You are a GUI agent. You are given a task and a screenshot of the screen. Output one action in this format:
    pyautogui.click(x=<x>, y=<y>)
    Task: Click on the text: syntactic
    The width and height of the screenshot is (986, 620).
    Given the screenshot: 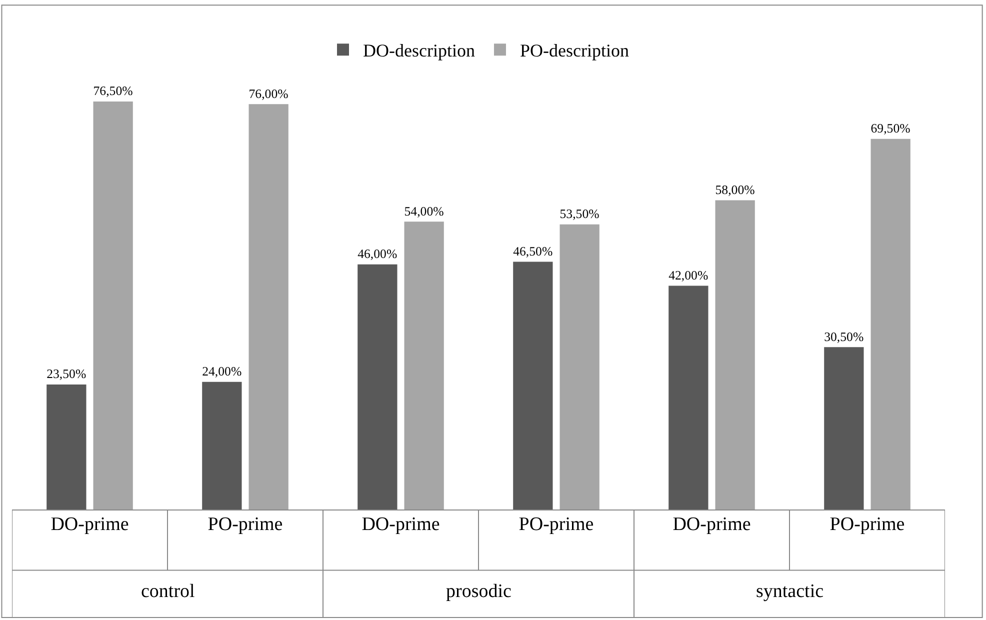 What is the action you would take?
    pyautogui.click(x=790, y=591)
    